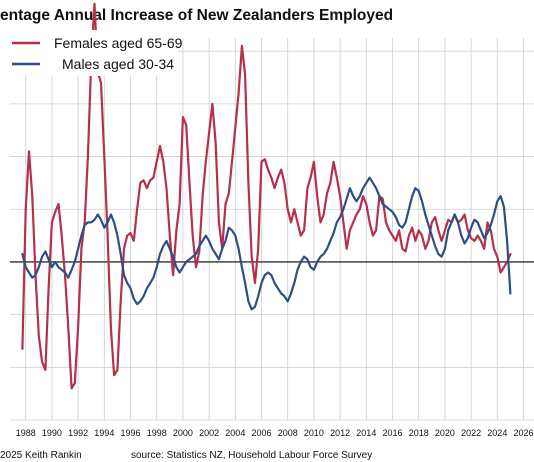  I want to click on x-tick-label-2026: 2026, so click(524, 433).